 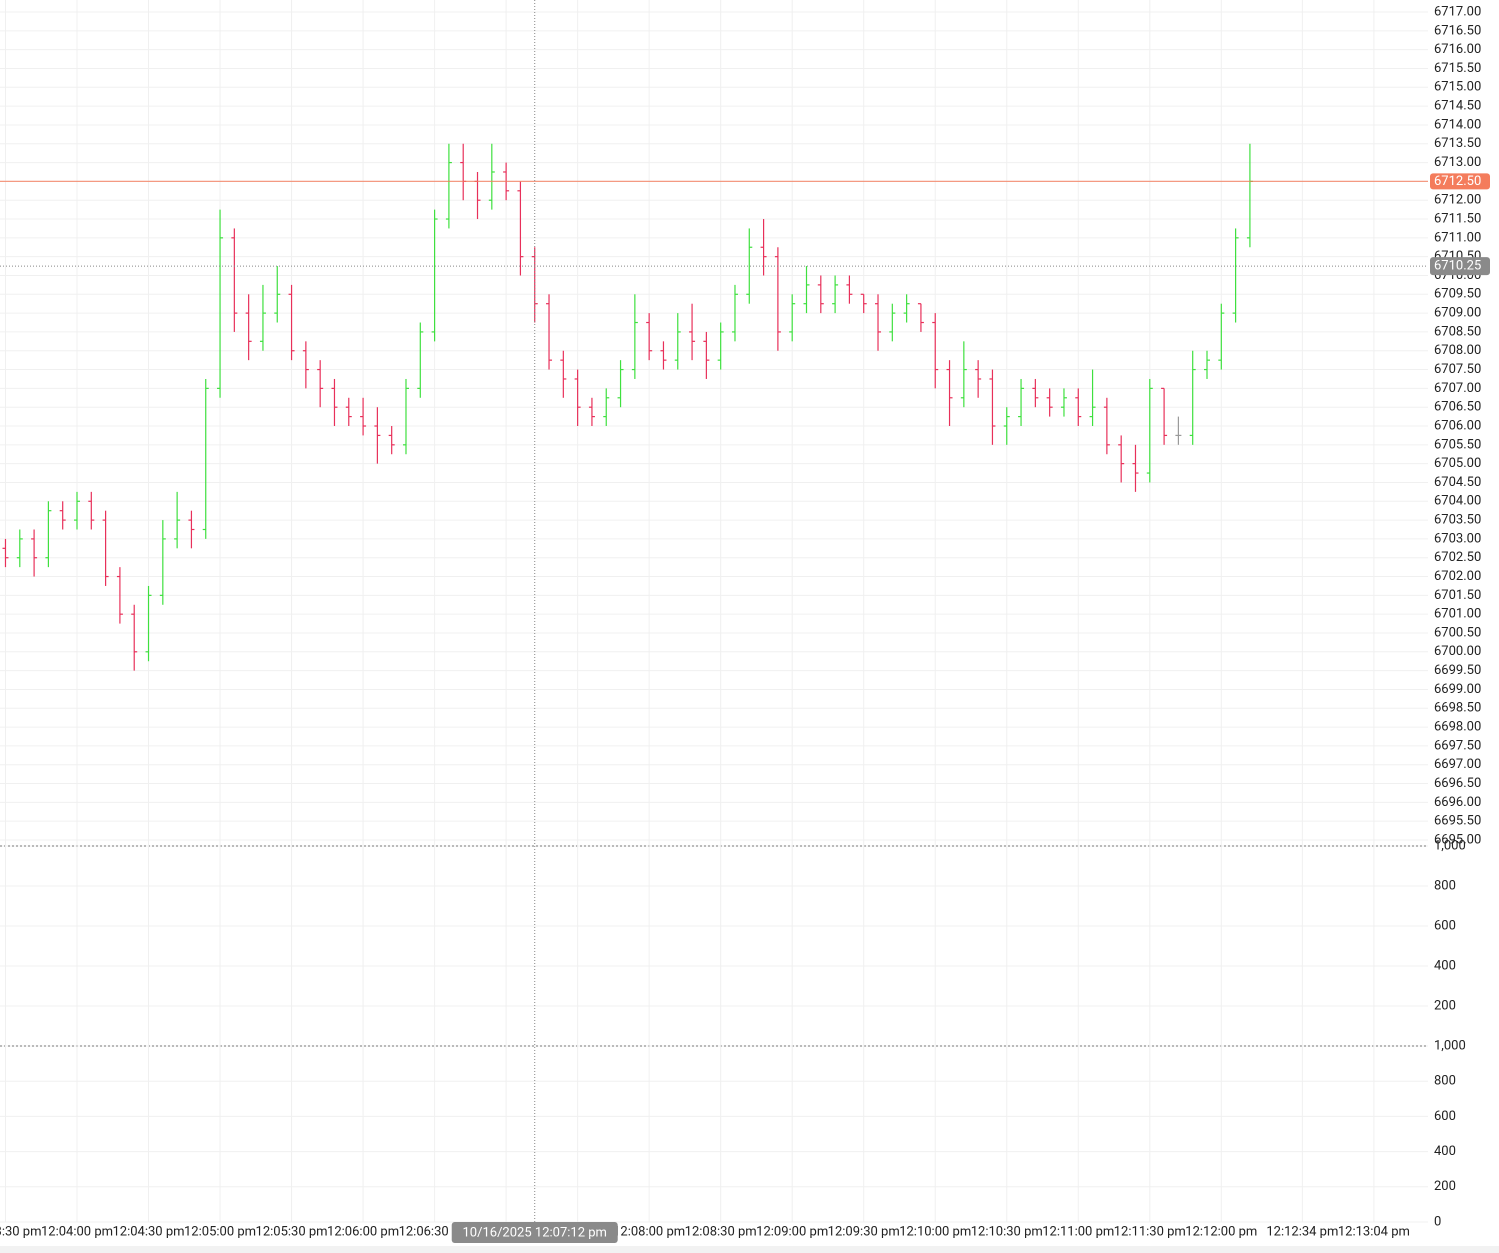 I want to click on x-tick-label: 12:10:00 pm, so click(x=935, y=1231).